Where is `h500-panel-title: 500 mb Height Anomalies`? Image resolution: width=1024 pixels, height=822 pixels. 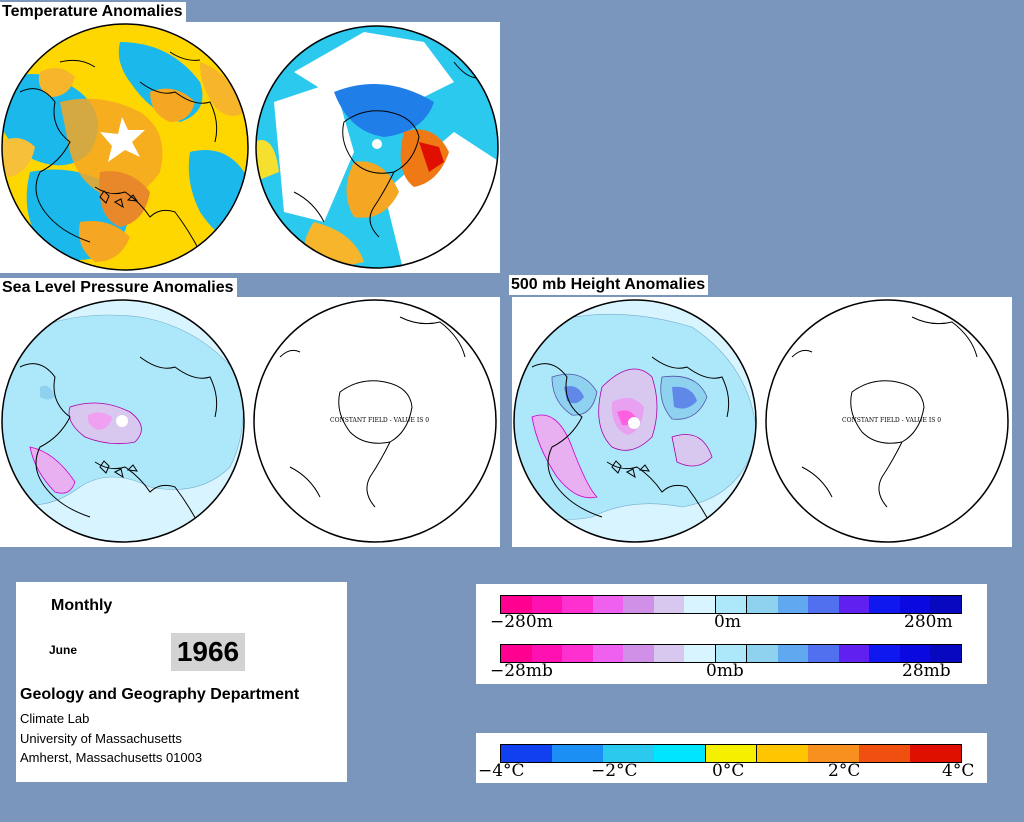
h500-panel-title: 500 mb Height Anomalies is located at coordinates (609, 285).